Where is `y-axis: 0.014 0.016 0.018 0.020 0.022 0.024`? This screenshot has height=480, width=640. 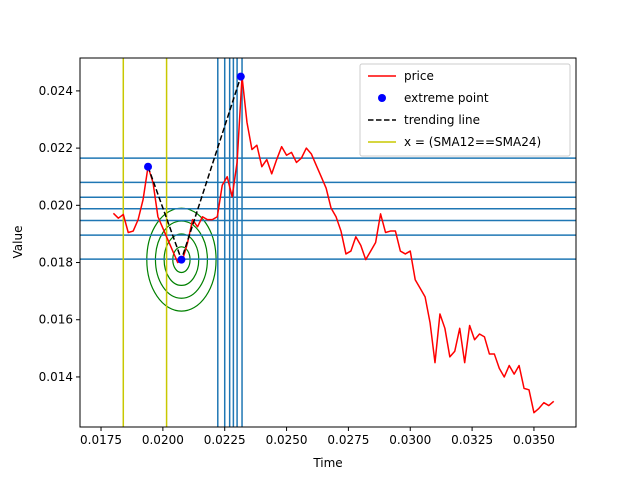
y-axis: 0.014 0.016 0.018 0.020 0.022 0.024 is located at coordinates (59, 234).